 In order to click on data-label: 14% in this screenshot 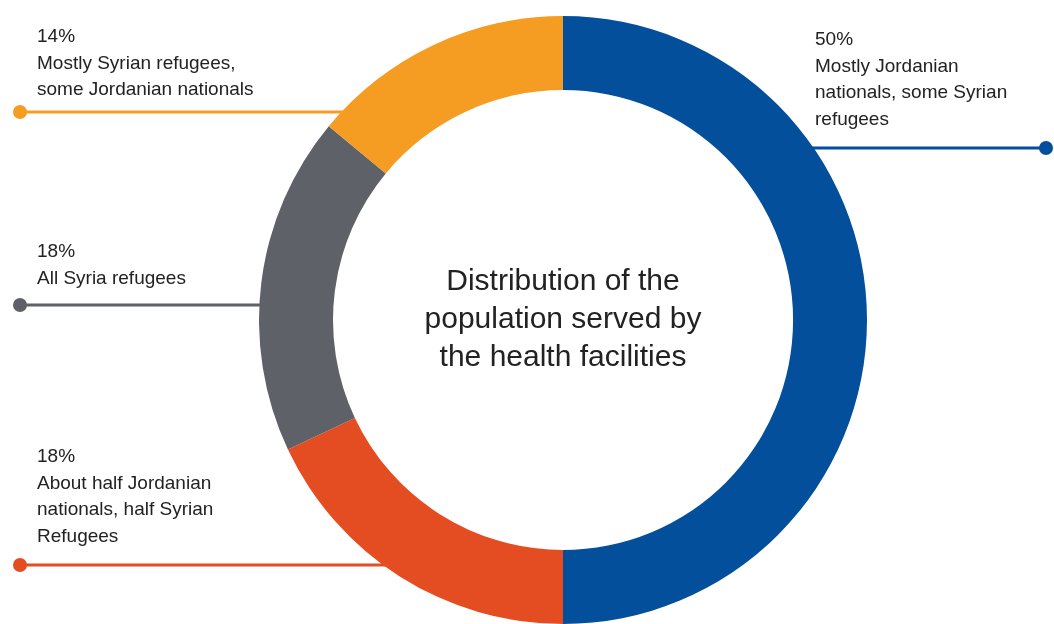, I will do `click(56, 35)`.